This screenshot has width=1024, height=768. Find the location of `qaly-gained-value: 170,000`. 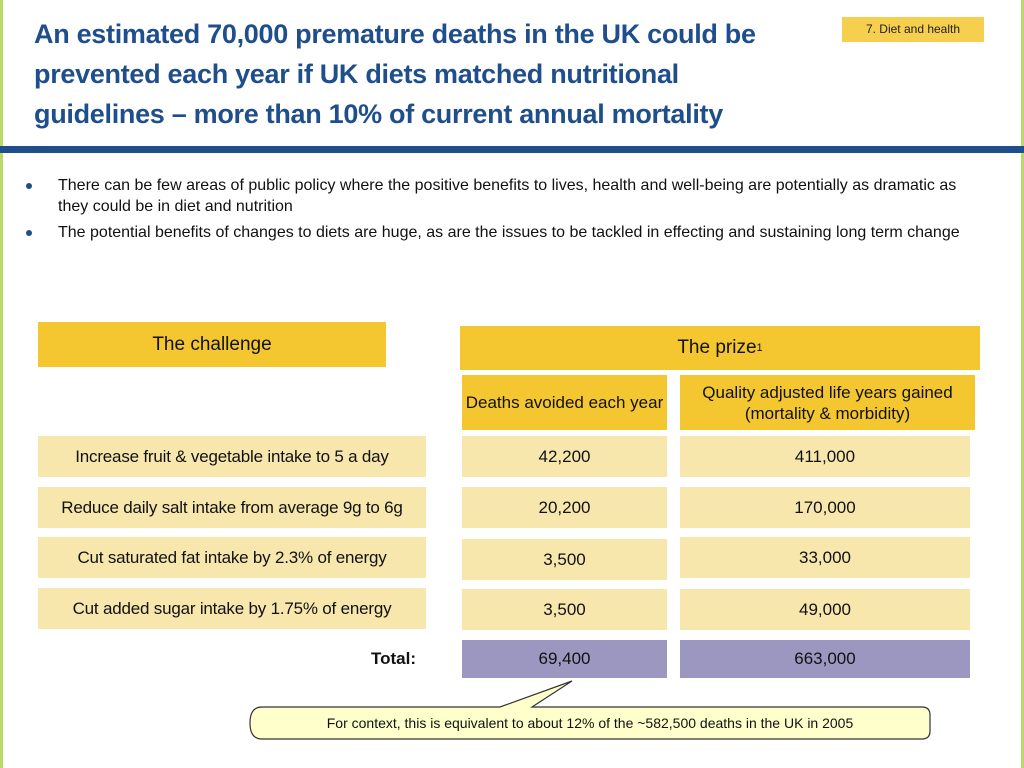

qaly-gained-value: 170,000 is located at coordinates (825, 507).